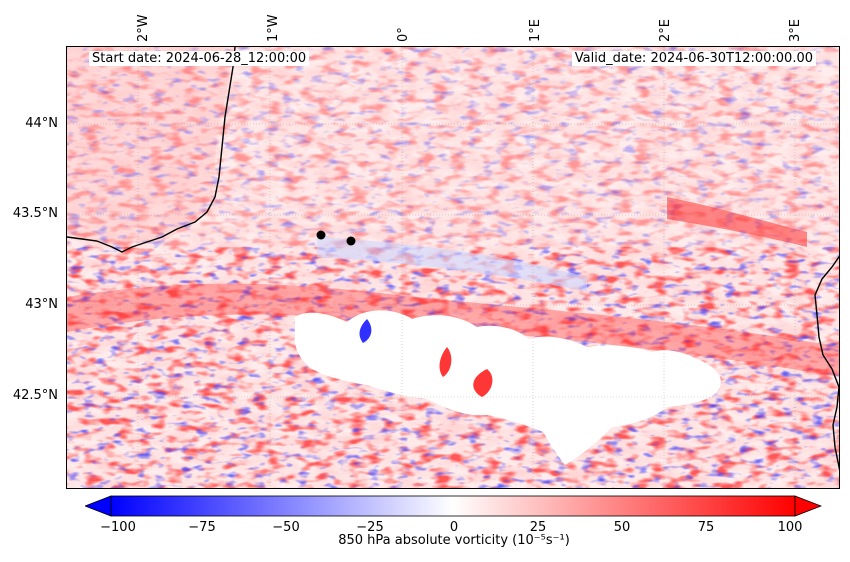 This screenshot has width=850, height=562. I want to click on lon-tick-2e: 2°E, so click(665, 30).